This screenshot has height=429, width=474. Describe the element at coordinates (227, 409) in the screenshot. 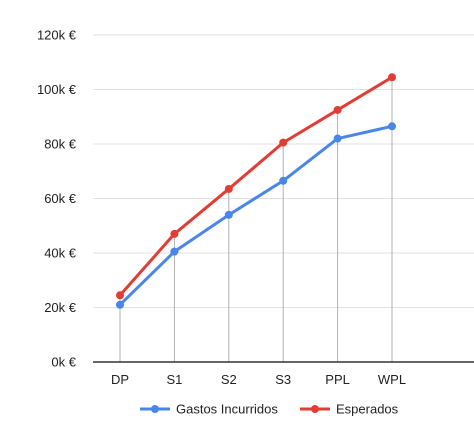

I see `legend-label: Gastos Incurridos` at that location.